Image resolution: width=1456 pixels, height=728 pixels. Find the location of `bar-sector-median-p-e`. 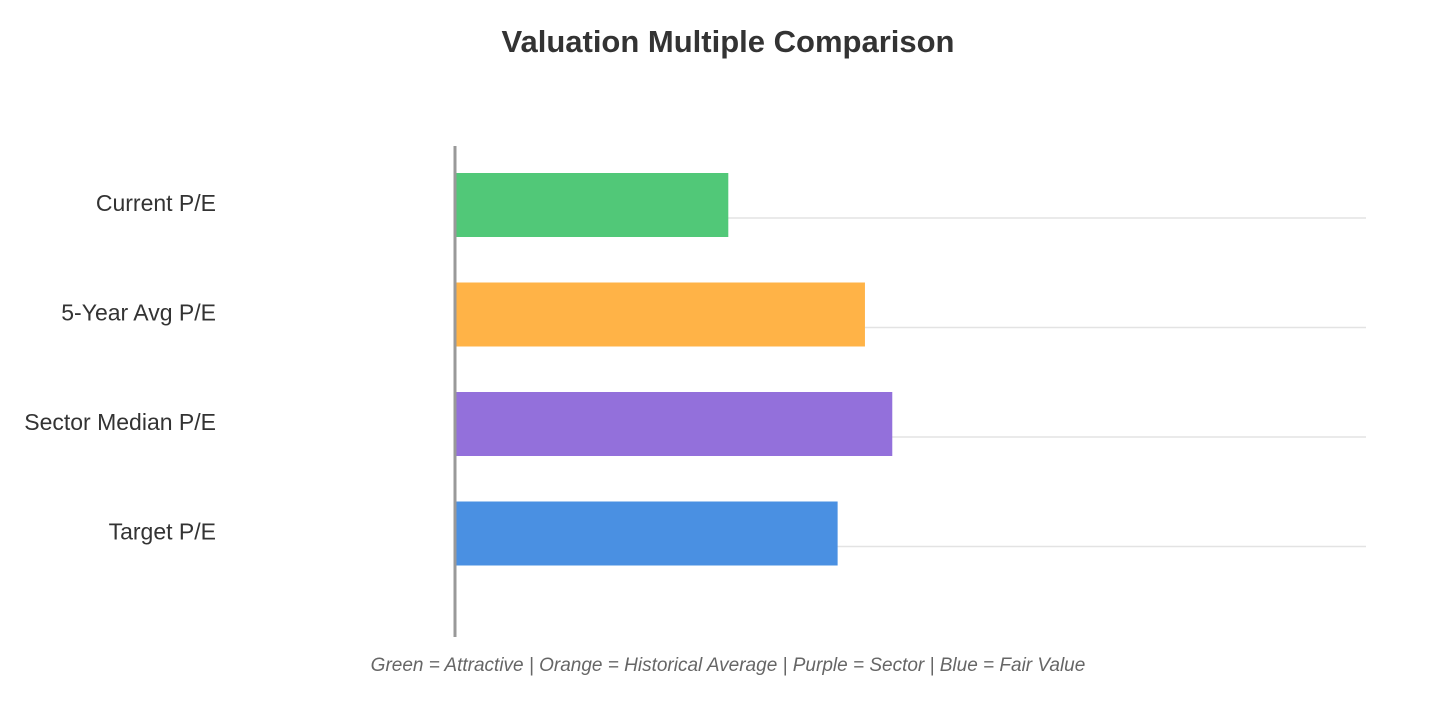

bar-sector-median-p-e is located at coordinates (674, 424).